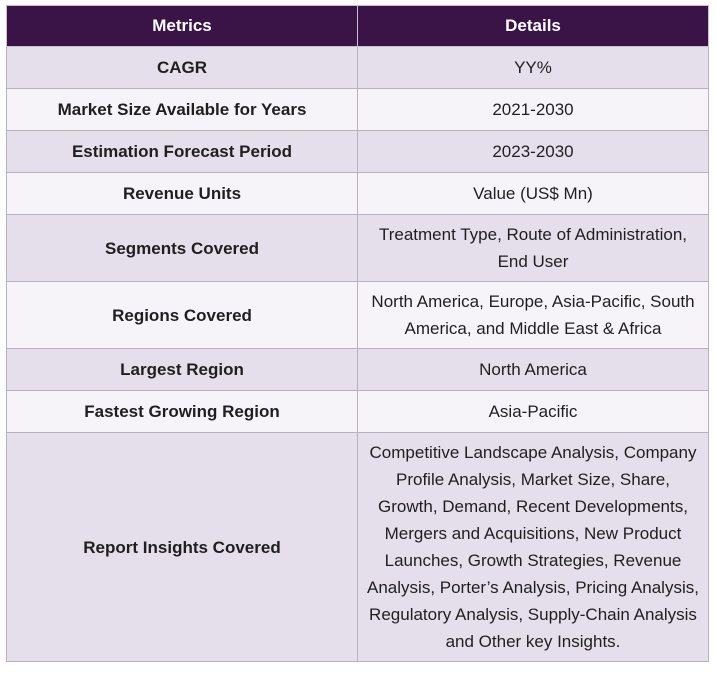 The image size is (716, 695). Describe the element at coordinates (533, 109) in the screenshot. I see `details-cell: 2021-2030` at that location.